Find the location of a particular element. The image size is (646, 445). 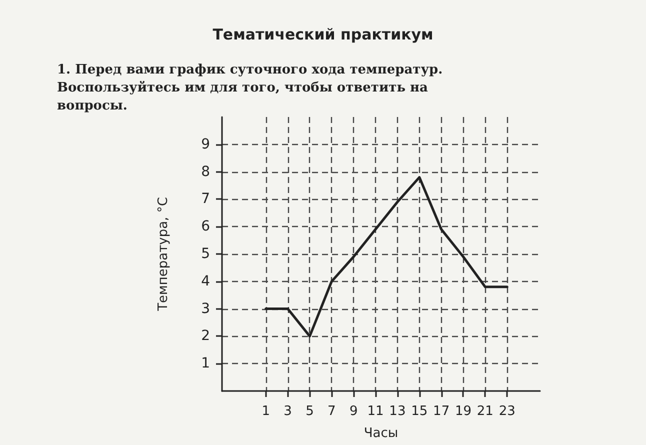

y-tick-label: 1 is located at coordinates (205, 364).